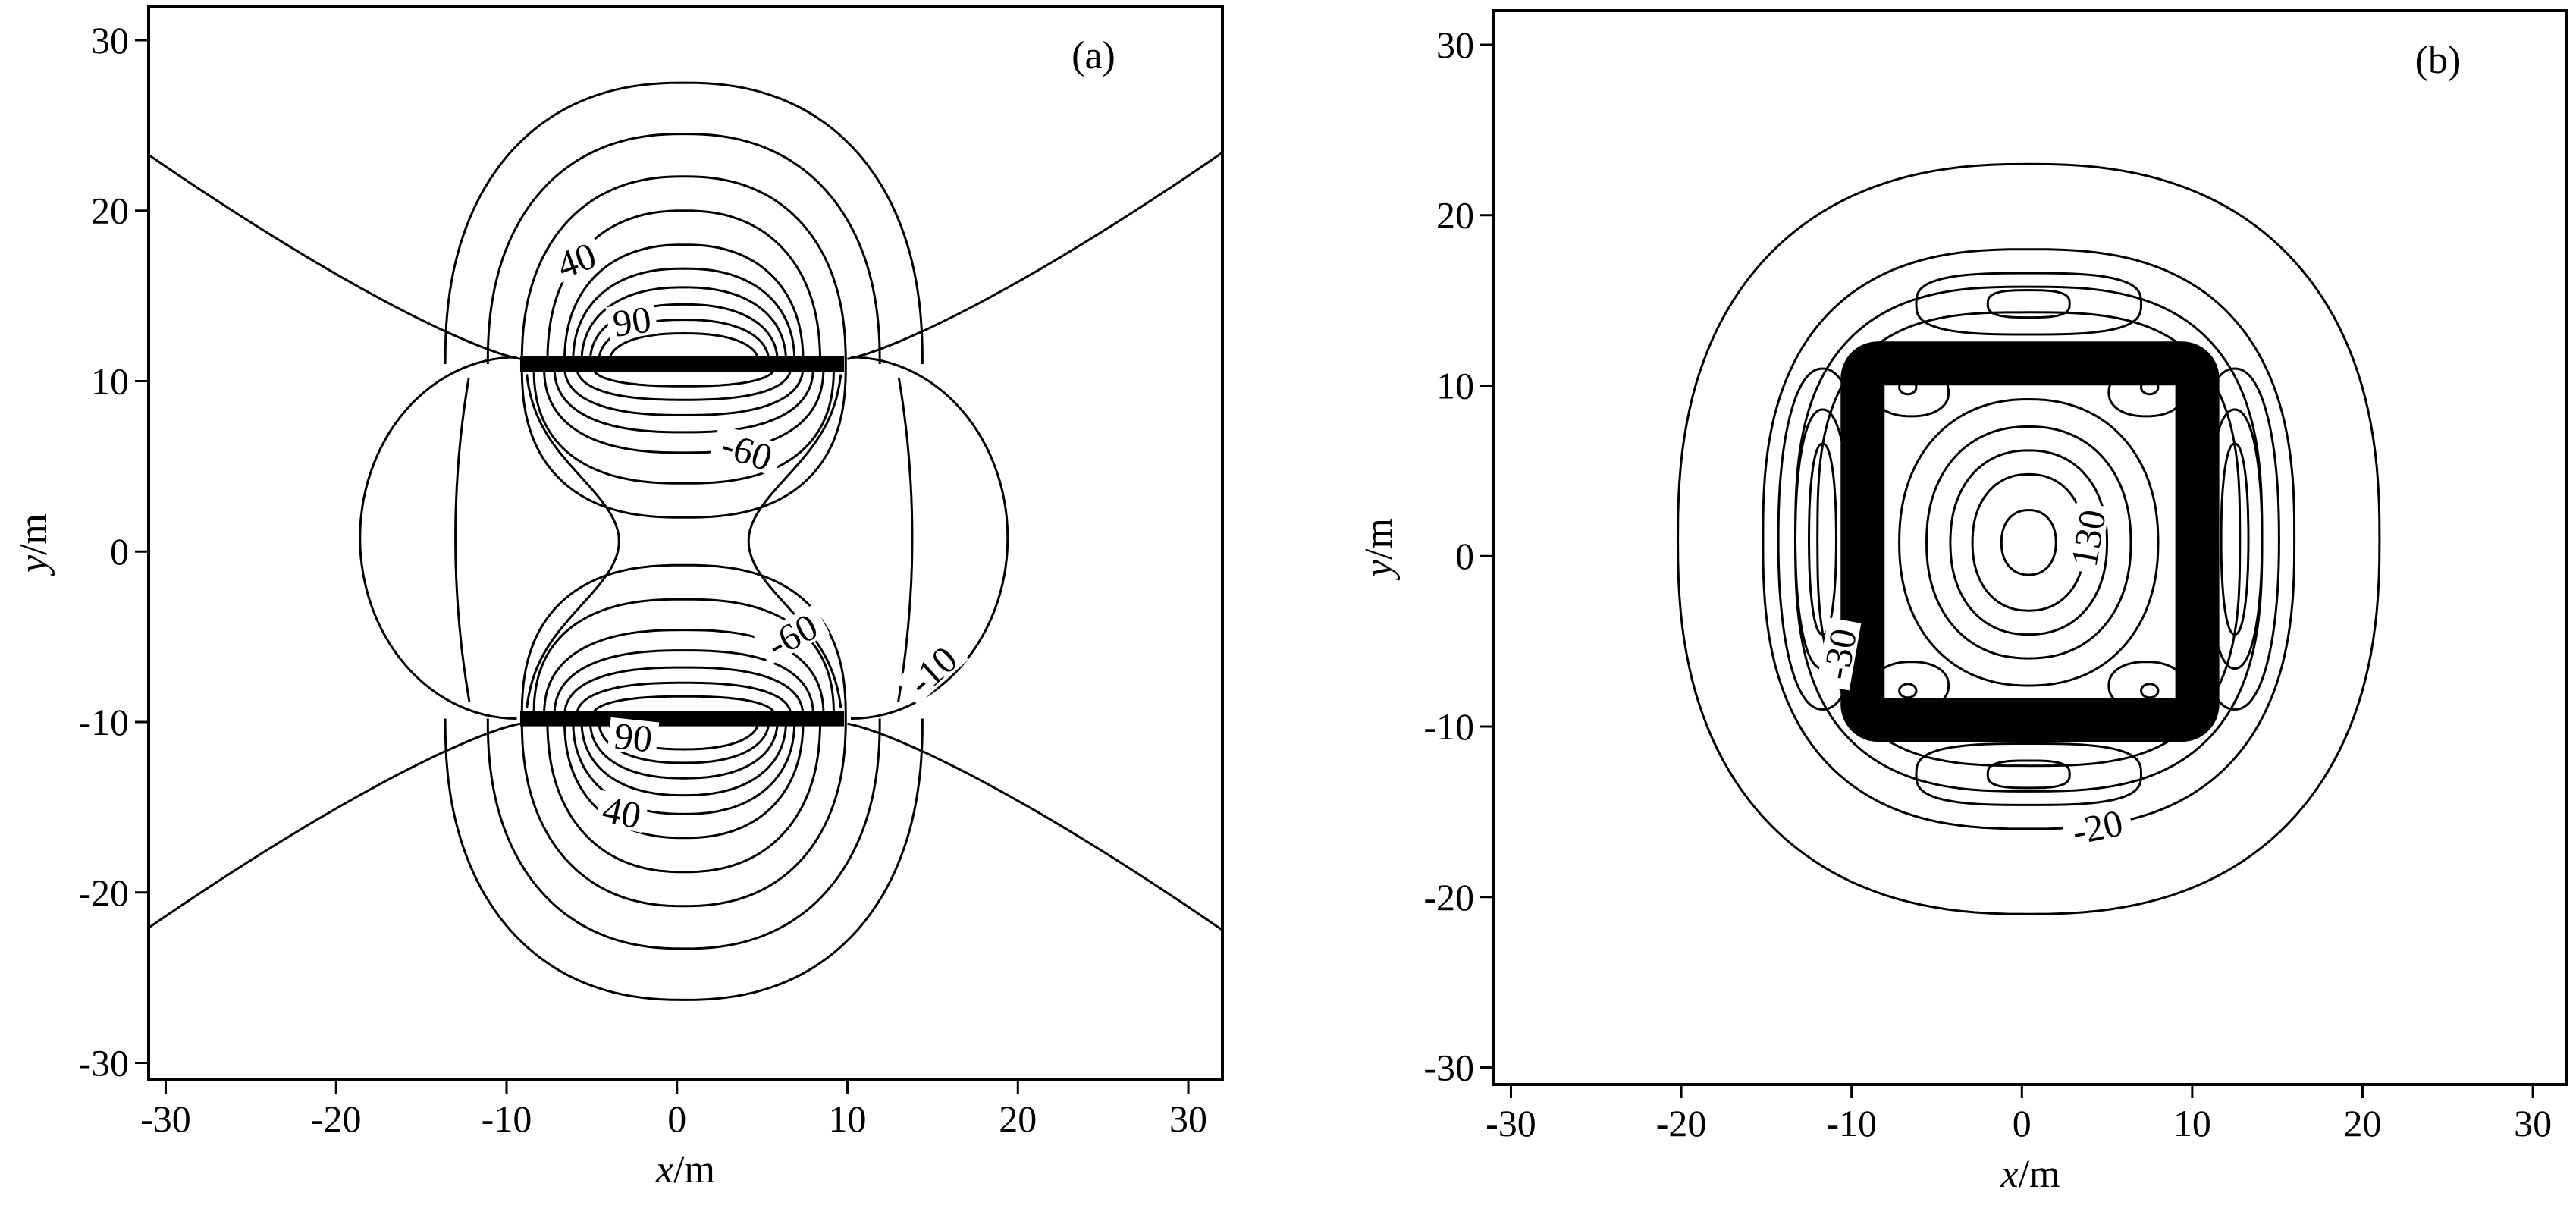  I want to click on axis-variable: x, so click(2009, 1174).